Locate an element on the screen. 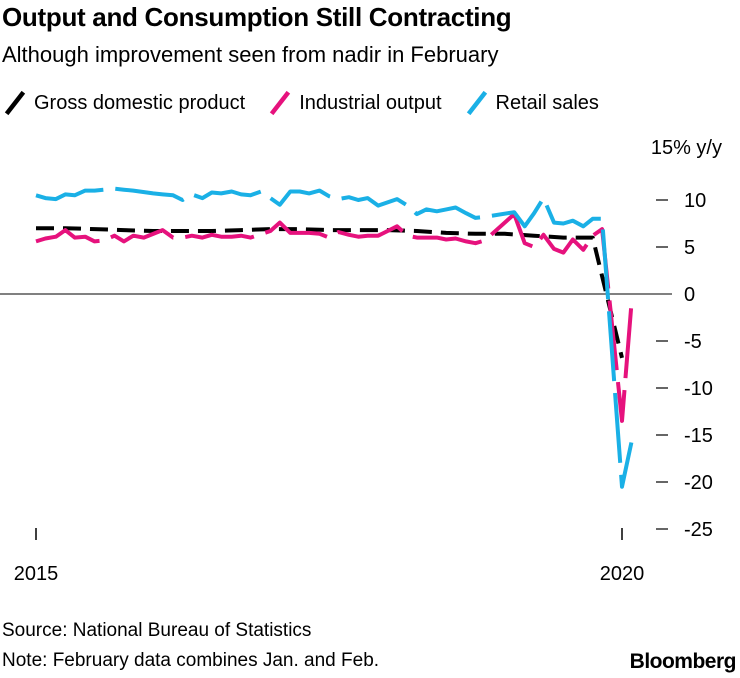 The image size is (740, 678). y-tick-label: -5 is located at coordinates (693, 342).